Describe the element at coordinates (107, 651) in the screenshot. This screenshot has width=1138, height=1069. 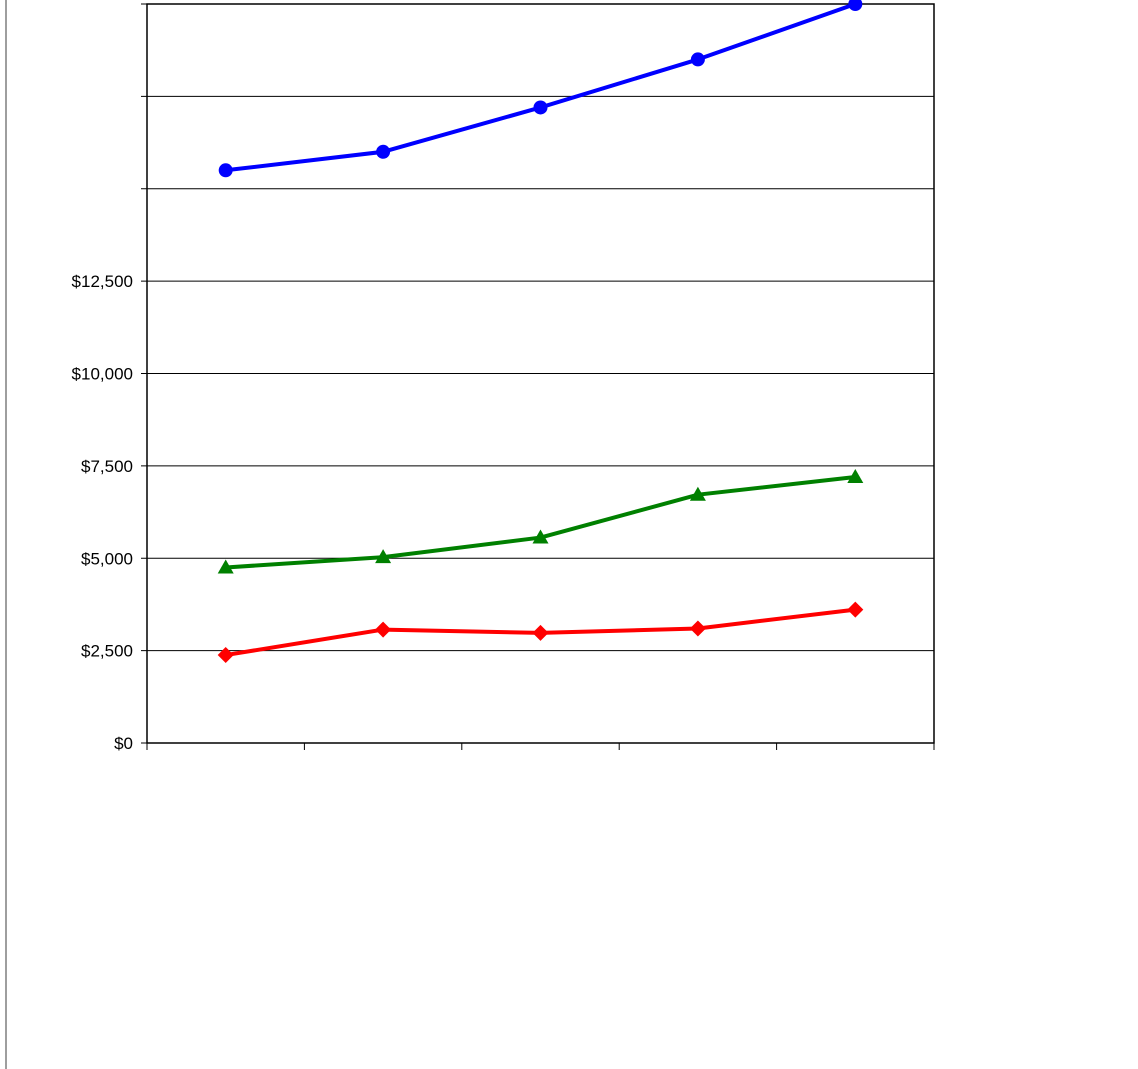
I see `y-tick-label: $2,500` at that location.